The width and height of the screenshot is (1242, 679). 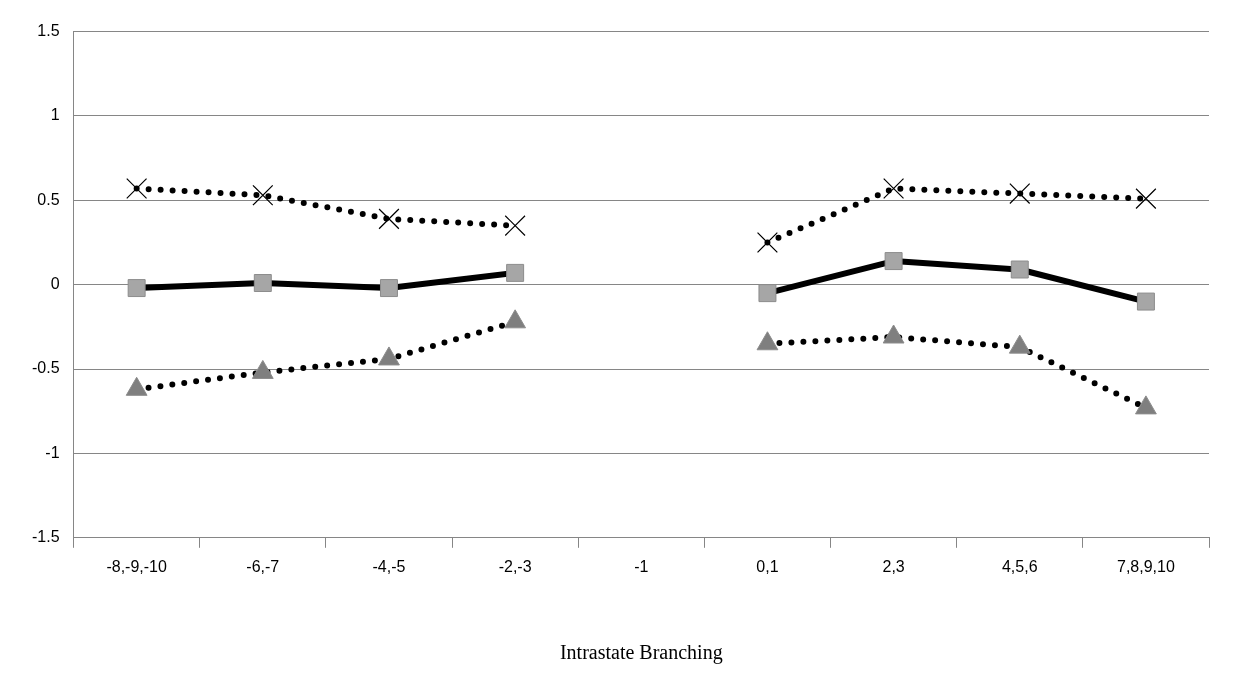 I want to click on x-tick-label: 7,8,9,10, so click(x=1146, y=566).